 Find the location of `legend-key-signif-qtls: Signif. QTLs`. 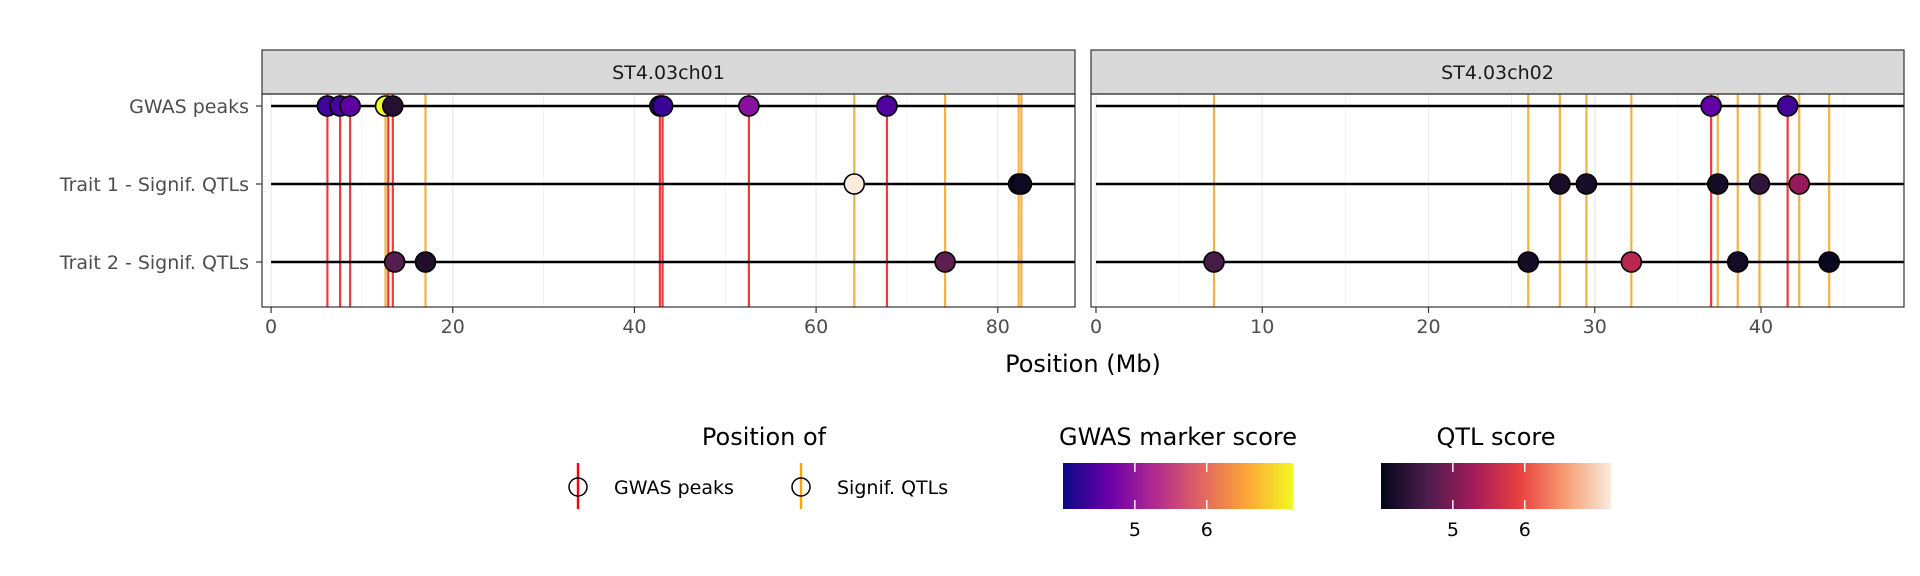

legend-key-signif-qtls: Signif. QTLs is located at coordinates (869, 486).